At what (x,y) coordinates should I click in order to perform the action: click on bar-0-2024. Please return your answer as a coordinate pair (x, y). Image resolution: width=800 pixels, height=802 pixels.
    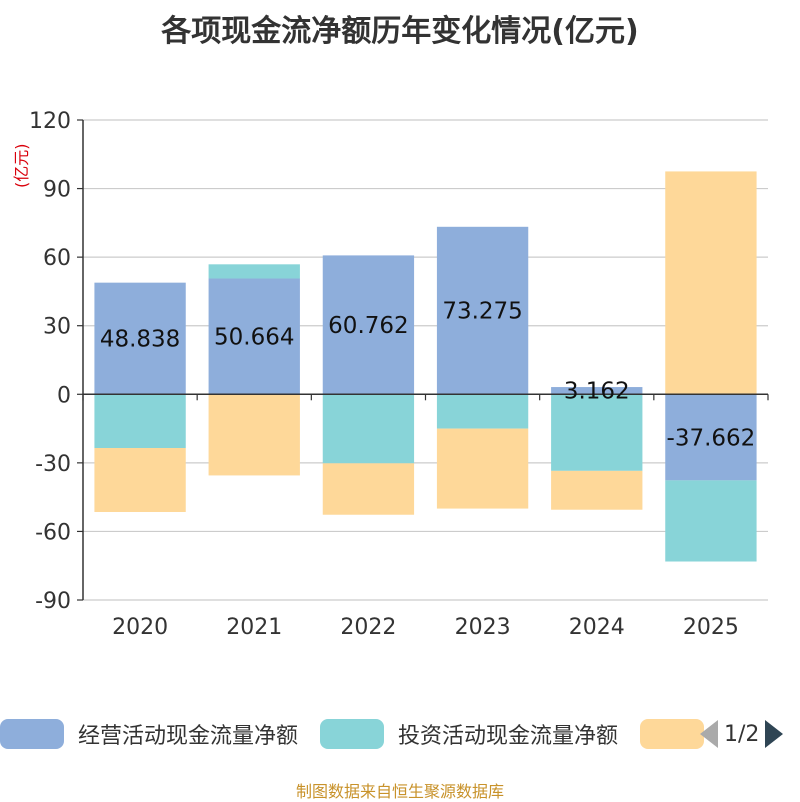
    Looking at the image, I should click on (597, 391).